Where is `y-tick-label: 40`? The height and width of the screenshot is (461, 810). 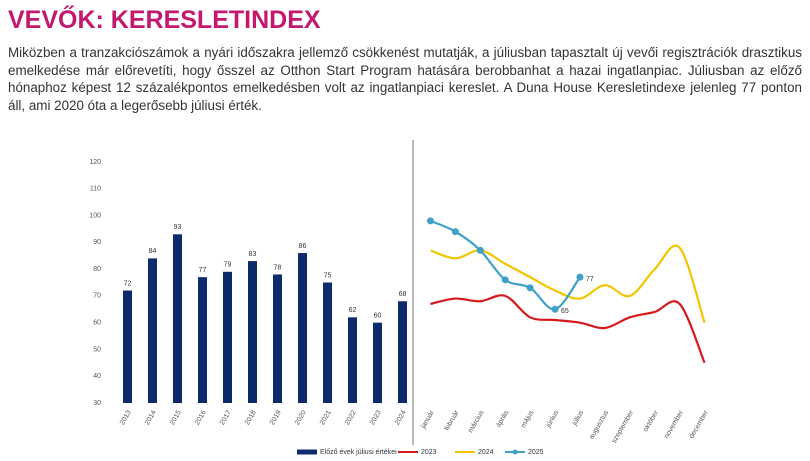 y-tick-label: 40 is located at coordinates (97, 376).